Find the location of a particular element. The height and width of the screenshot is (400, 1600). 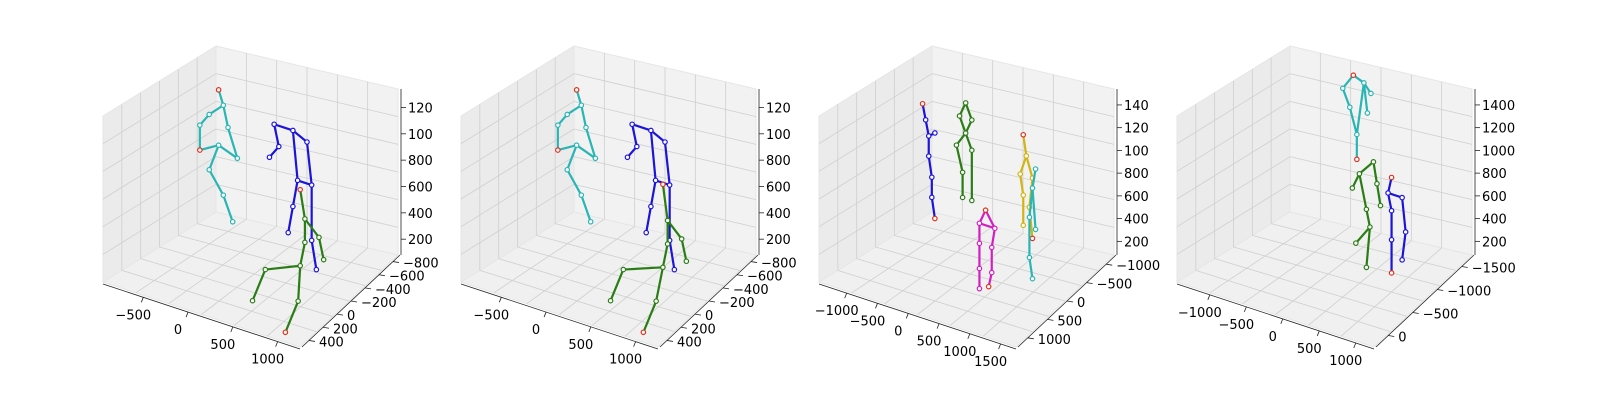

y-tick-label: 0 is located at coordinates (1402, 338).